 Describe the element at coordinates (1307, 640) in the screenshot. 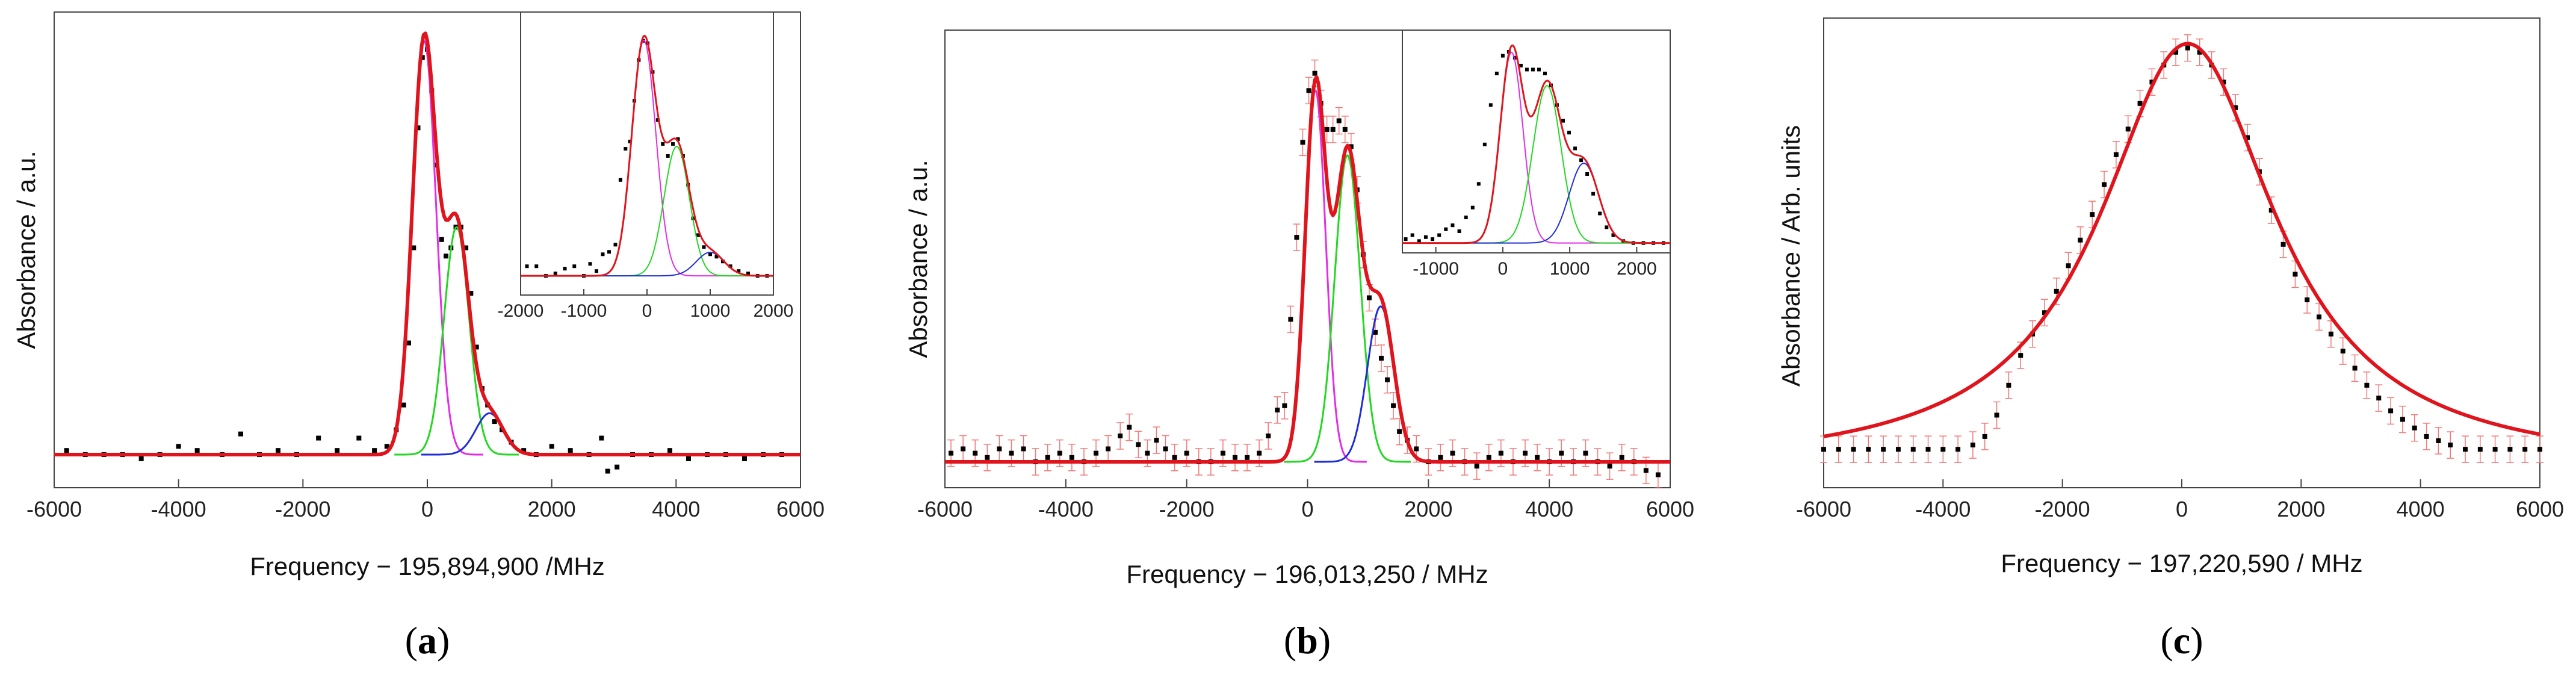

I see `panel-b-label: (b)` at that location.